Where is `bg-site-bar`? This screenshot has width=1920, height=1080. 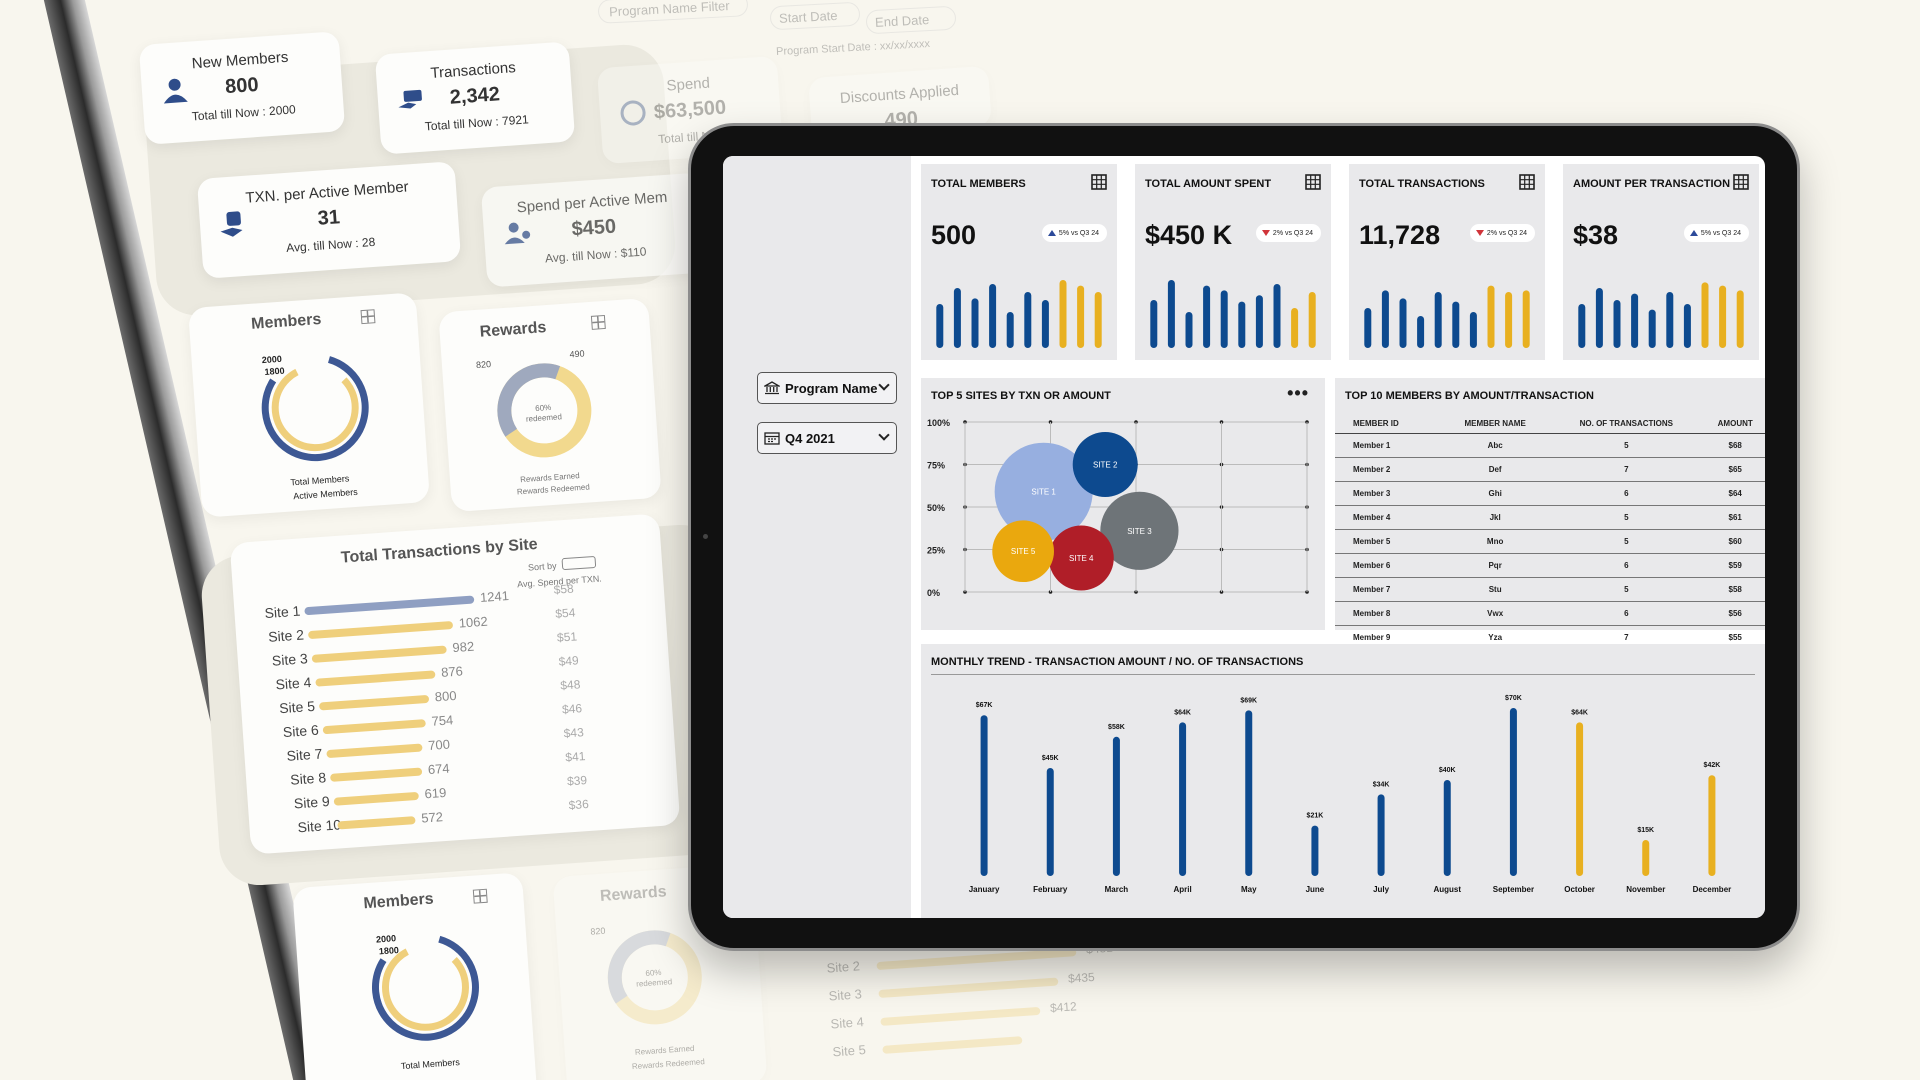 bg-site-bar is located at coordinates (376, 823).